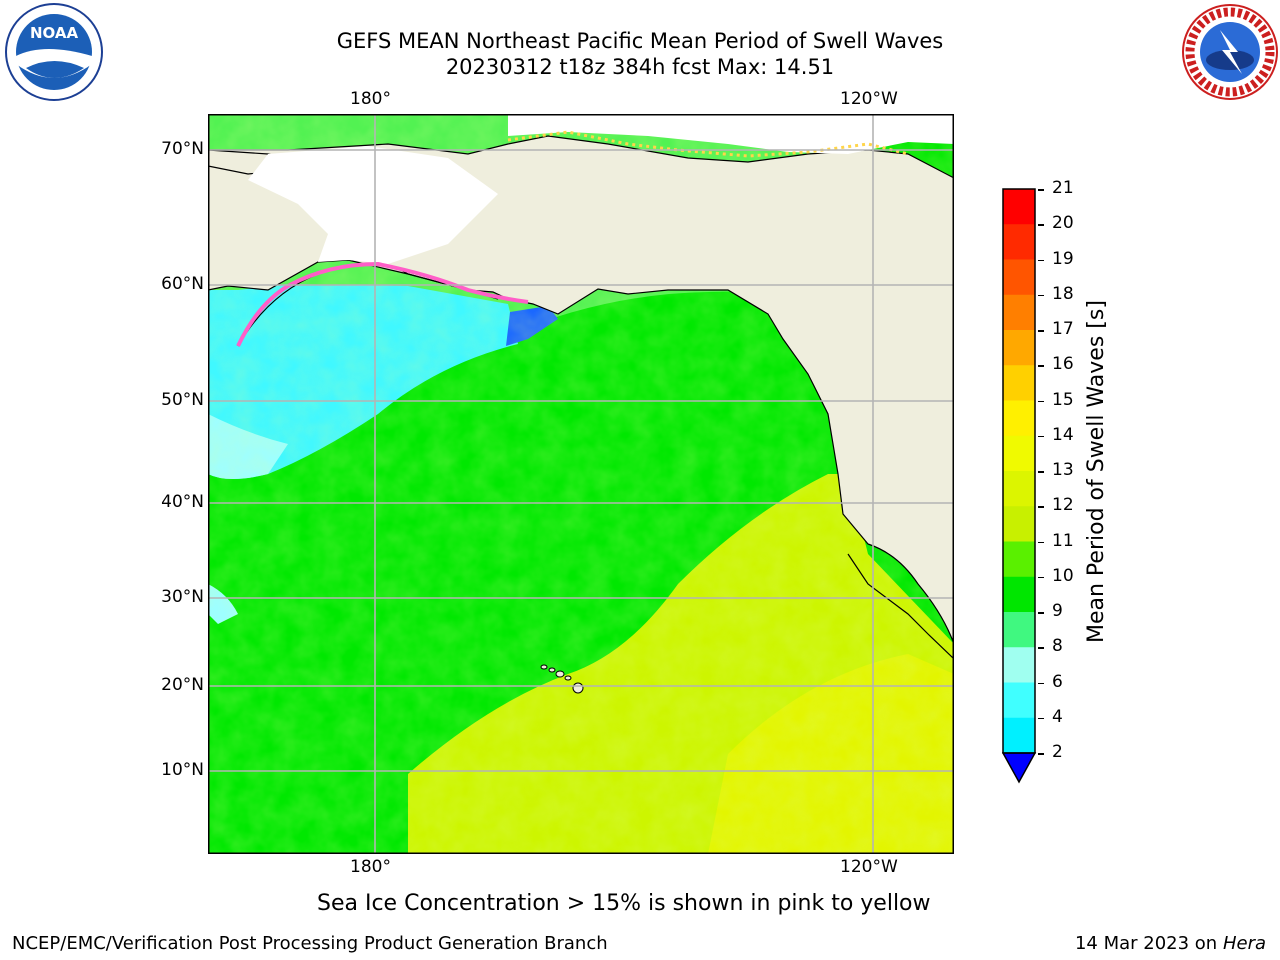 The height and width of the screenshot is (960, 1280). Describe the element at coordinates (1063, 223) in the screenshot. I see `colorbar-tick-label: 20` at that location.